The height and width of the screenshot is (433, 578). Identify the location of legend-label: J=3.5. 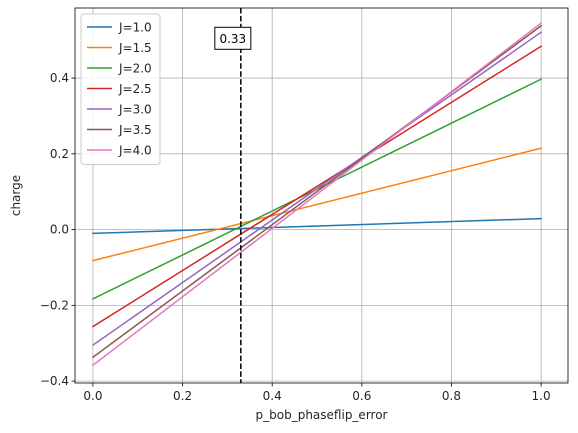
(135, 130).